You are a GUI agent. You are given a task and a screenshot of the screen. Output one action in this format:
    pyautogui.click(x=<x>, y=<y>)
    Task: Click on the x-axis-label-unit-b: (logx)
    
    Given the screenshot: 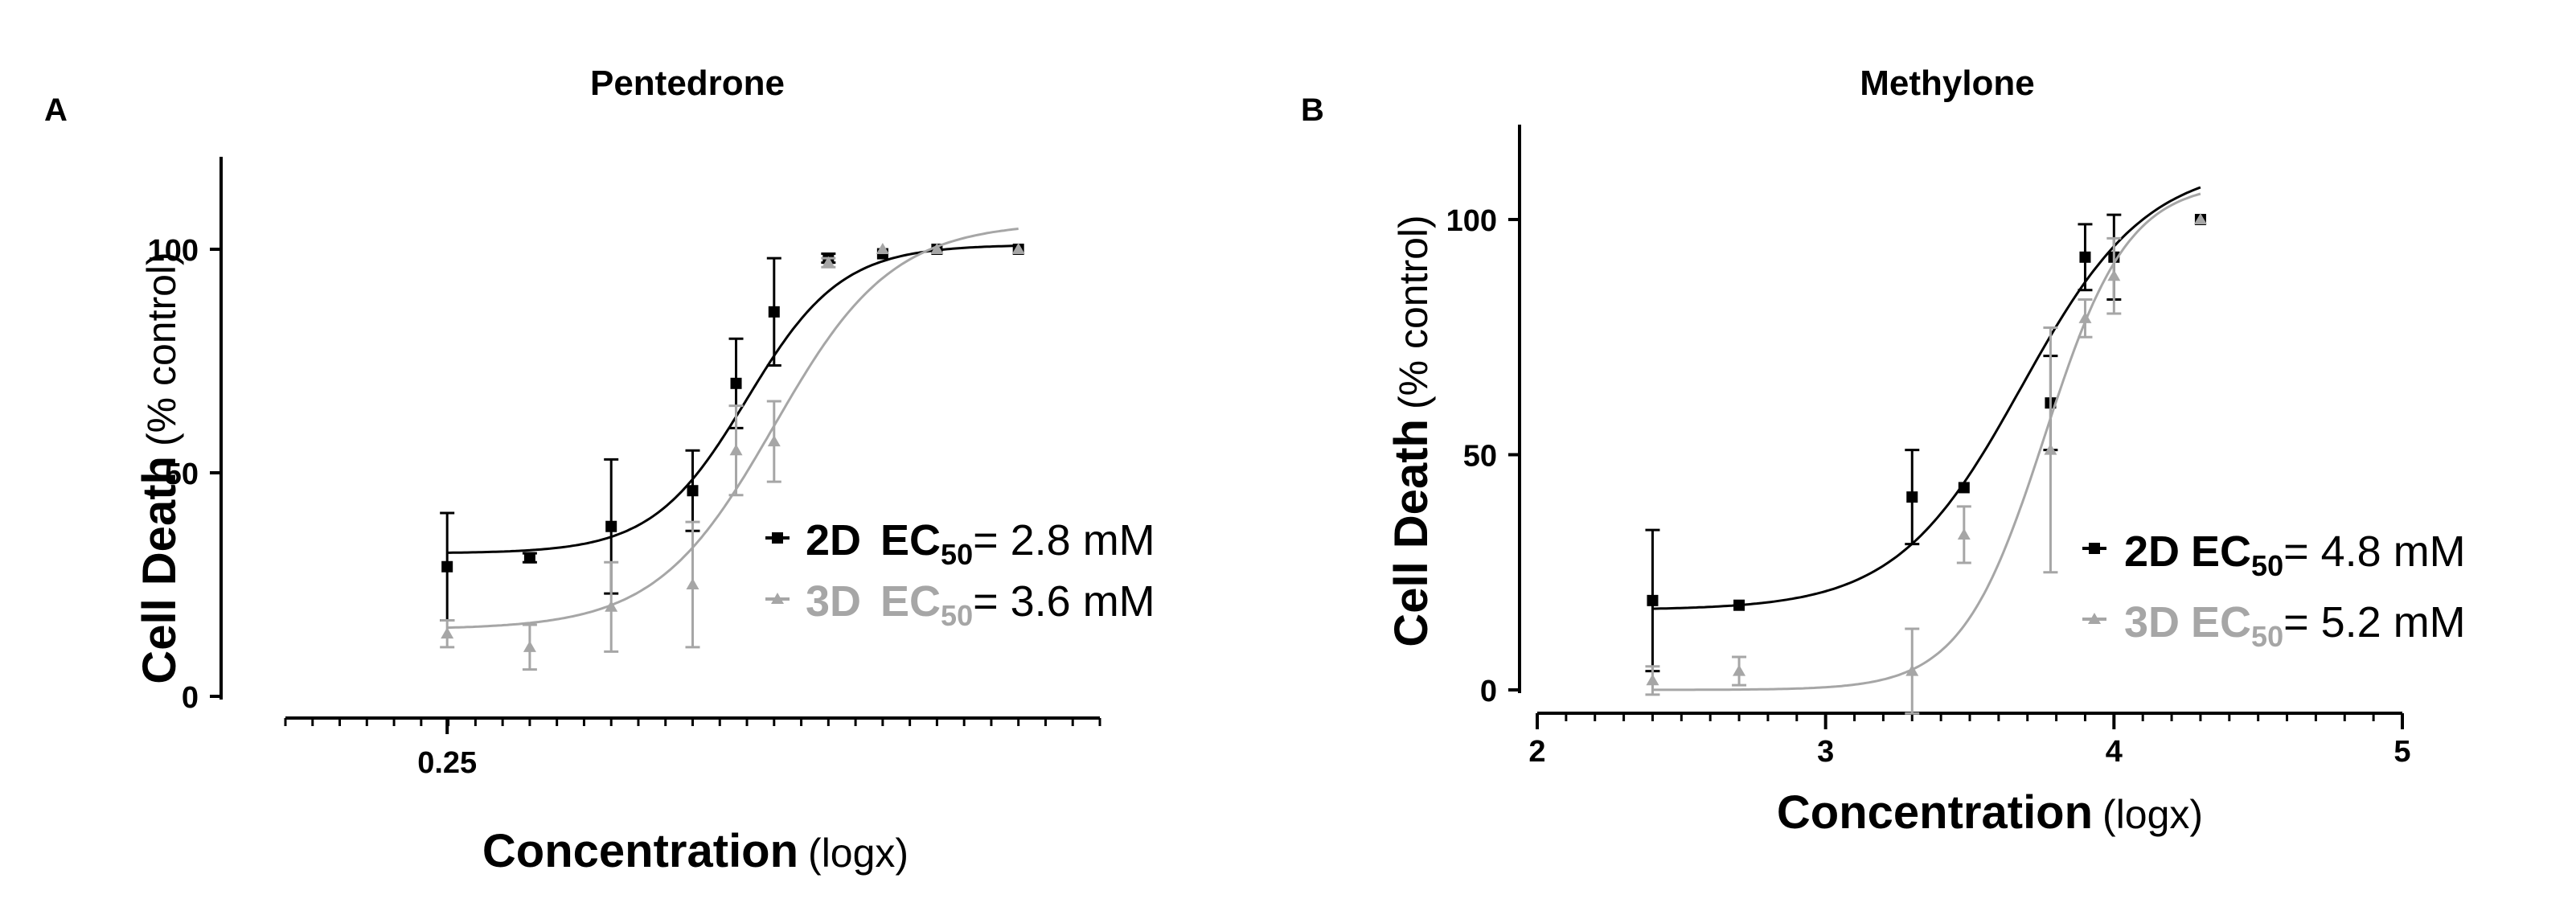 What is the action you would take?
    pyautogui.click(x=2152, y=814)
    